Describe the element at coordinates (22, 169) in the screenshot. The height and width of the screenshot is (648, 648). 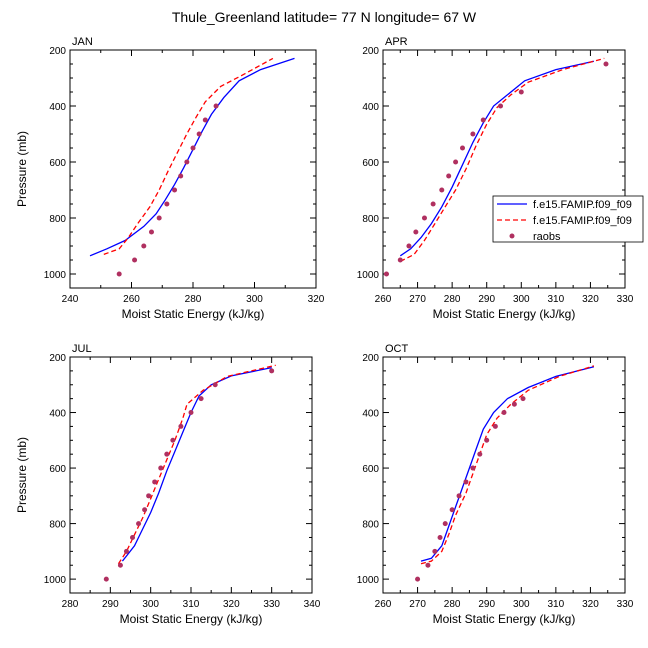
I see `y-axis-label: Pressure (mb)` at that location.